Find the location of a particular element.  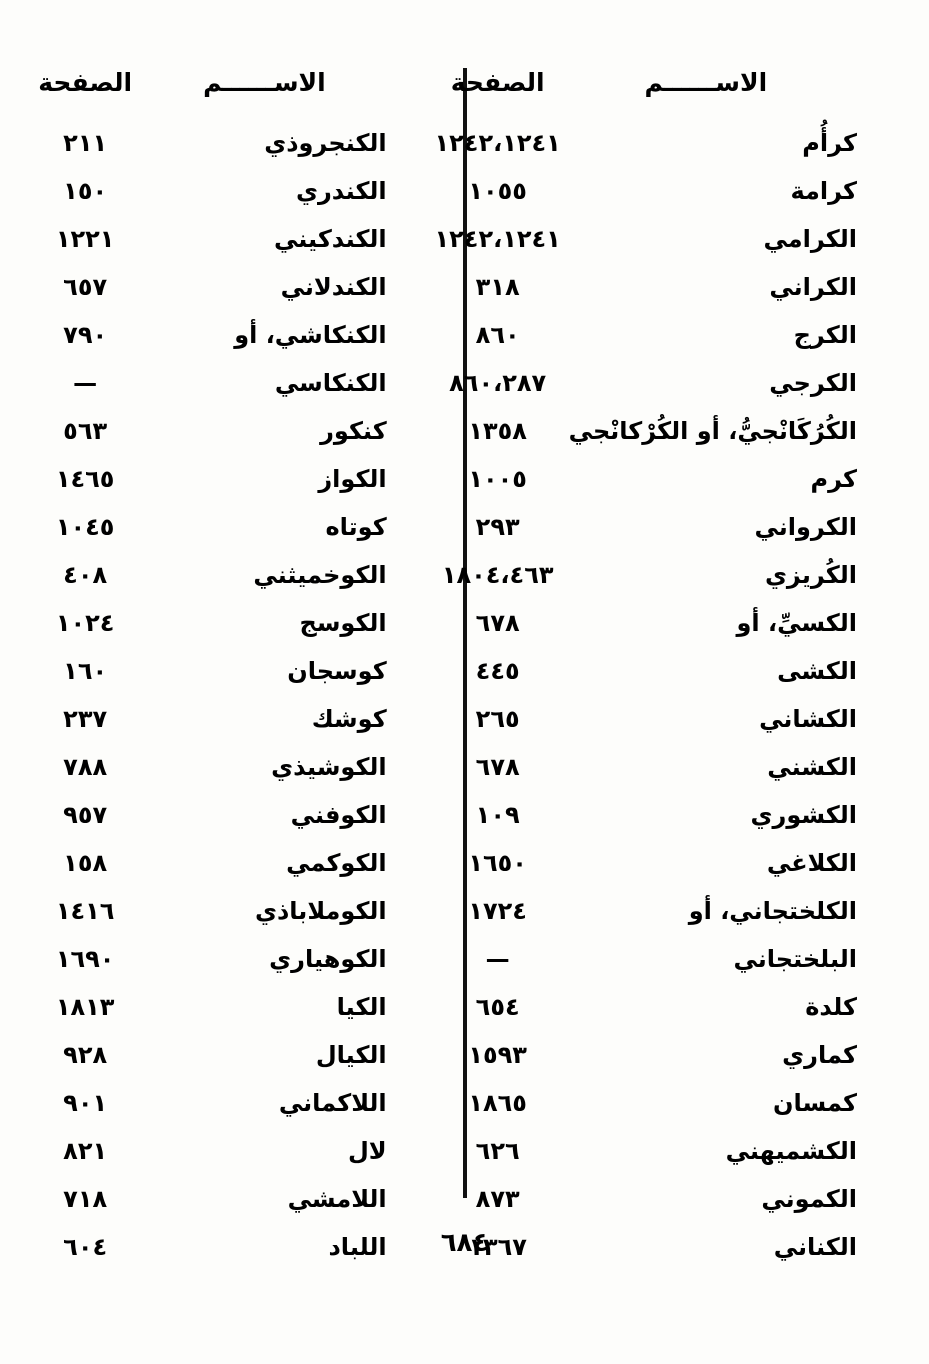

entry-name: الكشوري is located at coordinates (803, 815).